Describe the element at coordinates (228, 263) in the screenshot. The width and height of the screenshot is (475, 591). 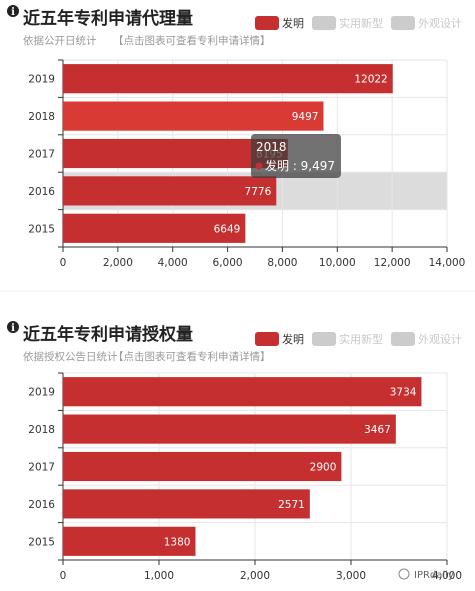
I see `x-tick-label: 6,000` at that location.